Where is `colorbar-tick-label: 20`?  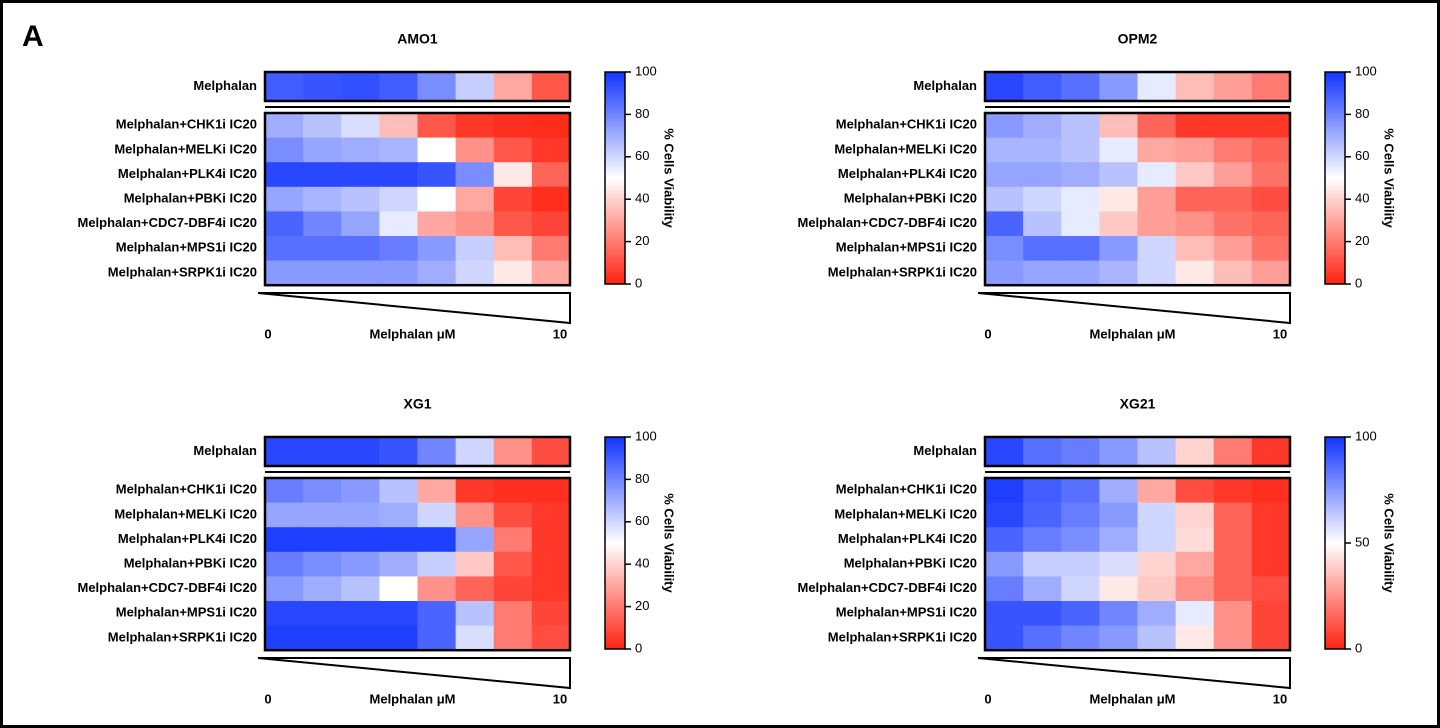 colorbar-tick-label: 20 is located at coordinates (642, 240).